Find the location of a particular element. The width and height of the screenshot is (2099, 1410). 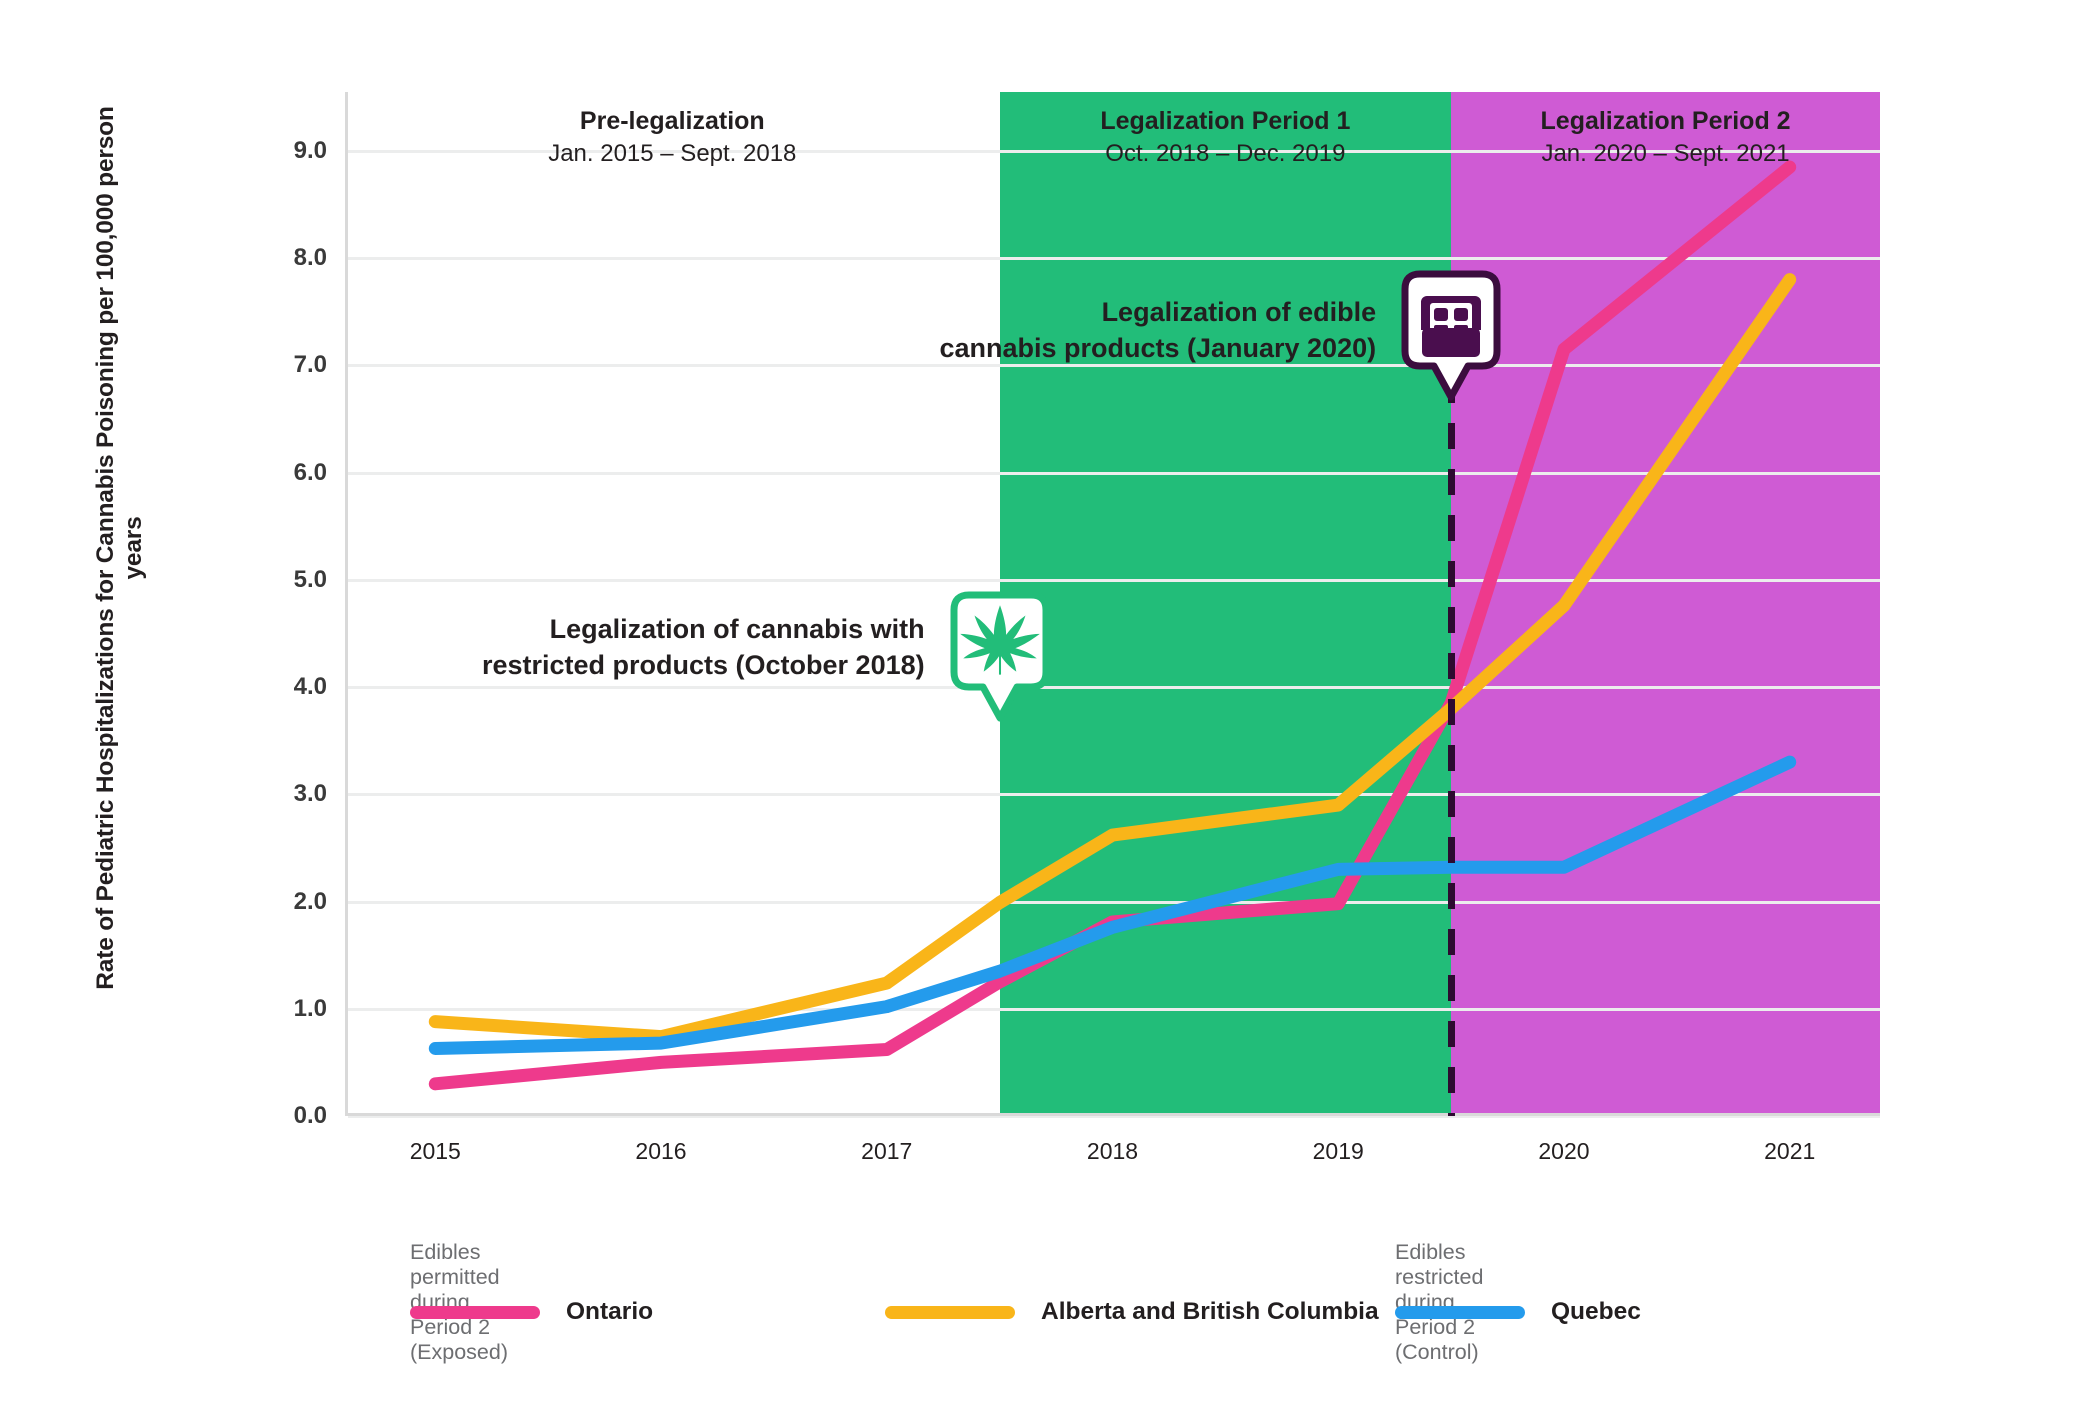

x-axis-line is located at coordinates (1112, 1114).